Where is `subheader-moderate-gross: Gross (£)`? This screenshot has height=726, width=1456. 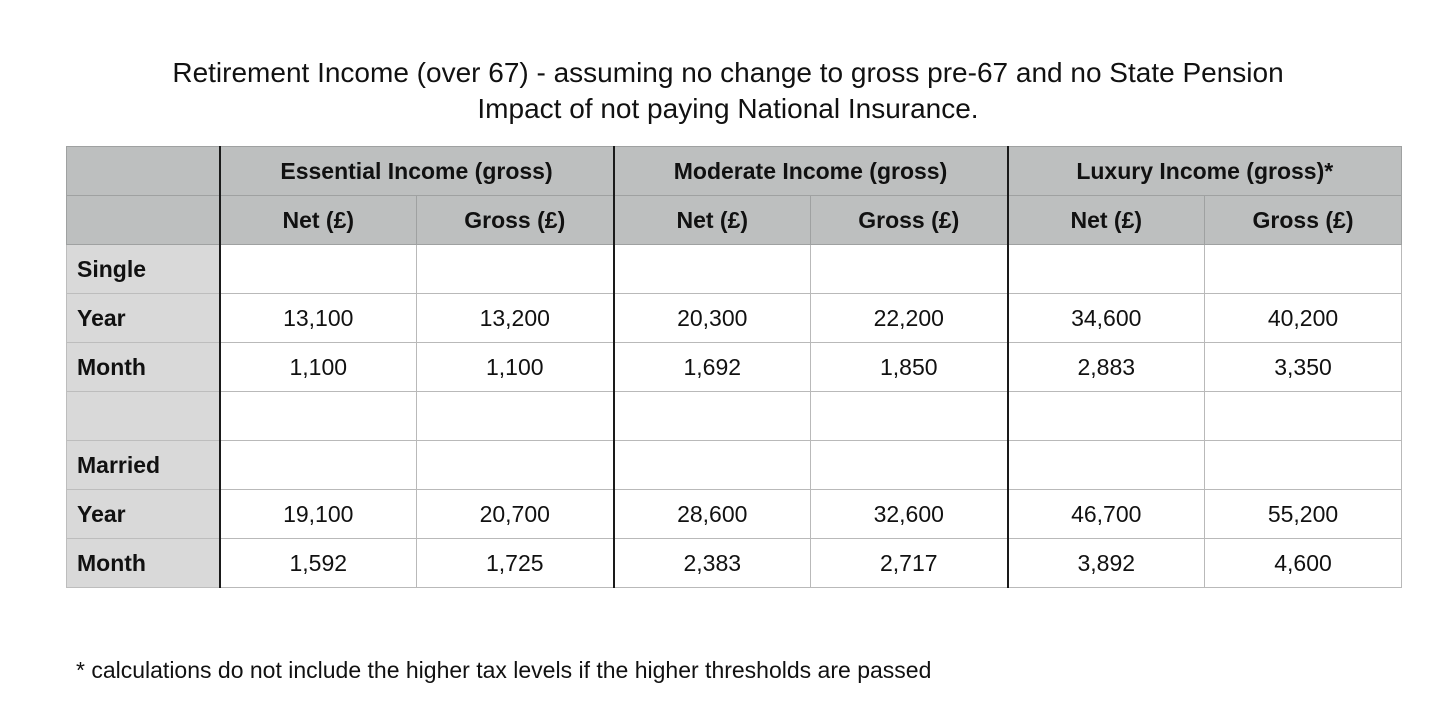 subheader-moderate-gross: Gross (£) is located at coordinates (909, 220).